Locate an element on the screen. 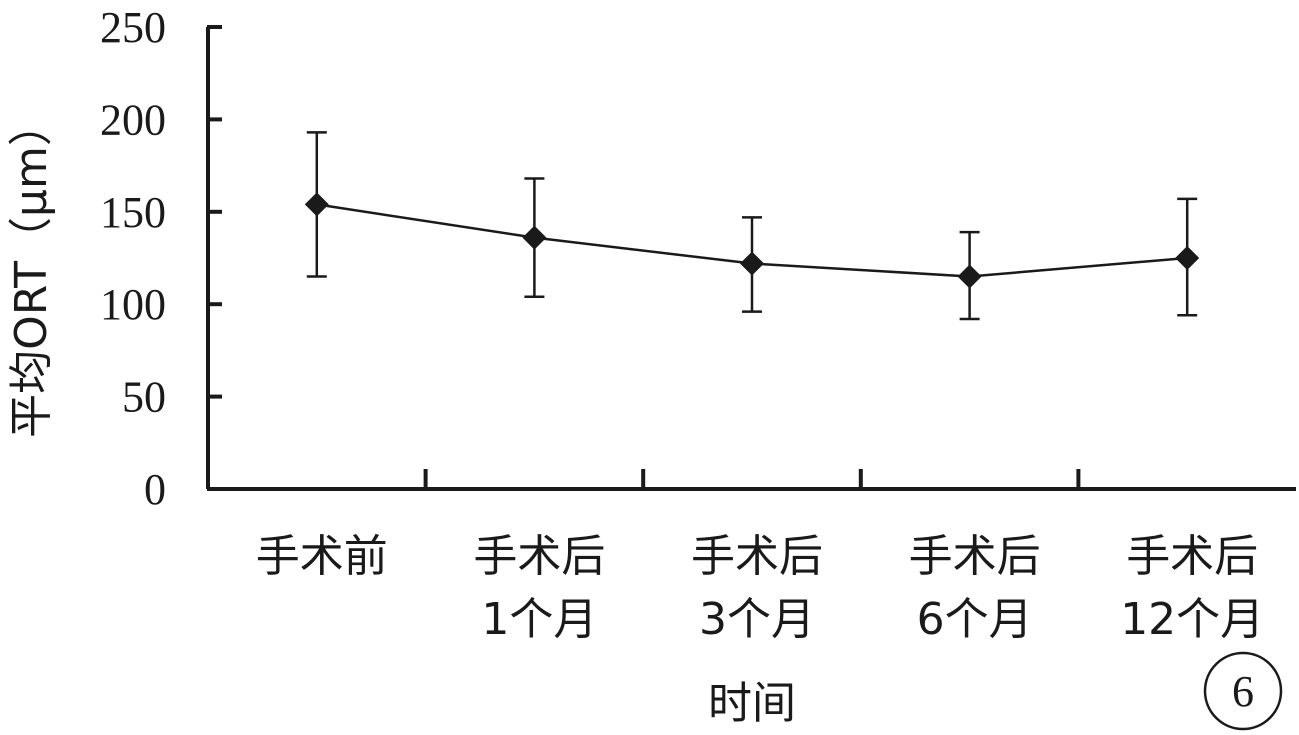  y-axis-title: 平均ORT（μm） is located at coordinates (31, 270).